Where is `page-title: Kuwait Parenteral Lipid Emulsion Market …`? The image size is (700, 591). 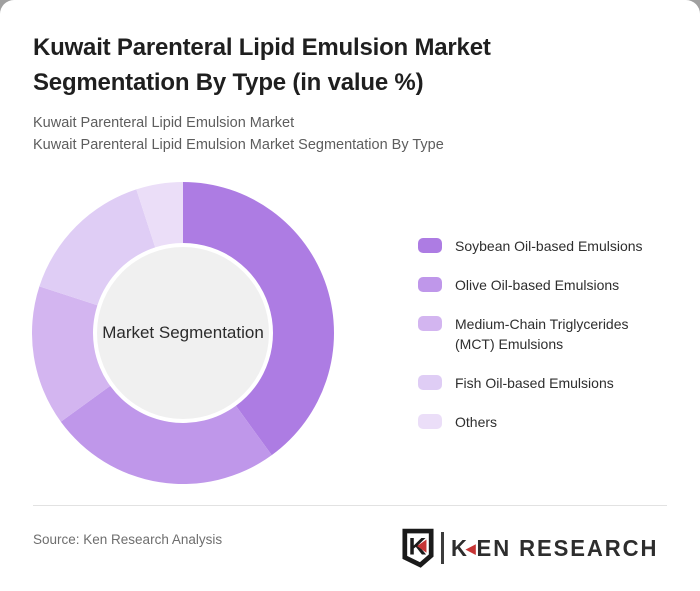
page-title: Kuwait Parenteral Lipid Emulsion Market … is located at coordinates (262, 65).